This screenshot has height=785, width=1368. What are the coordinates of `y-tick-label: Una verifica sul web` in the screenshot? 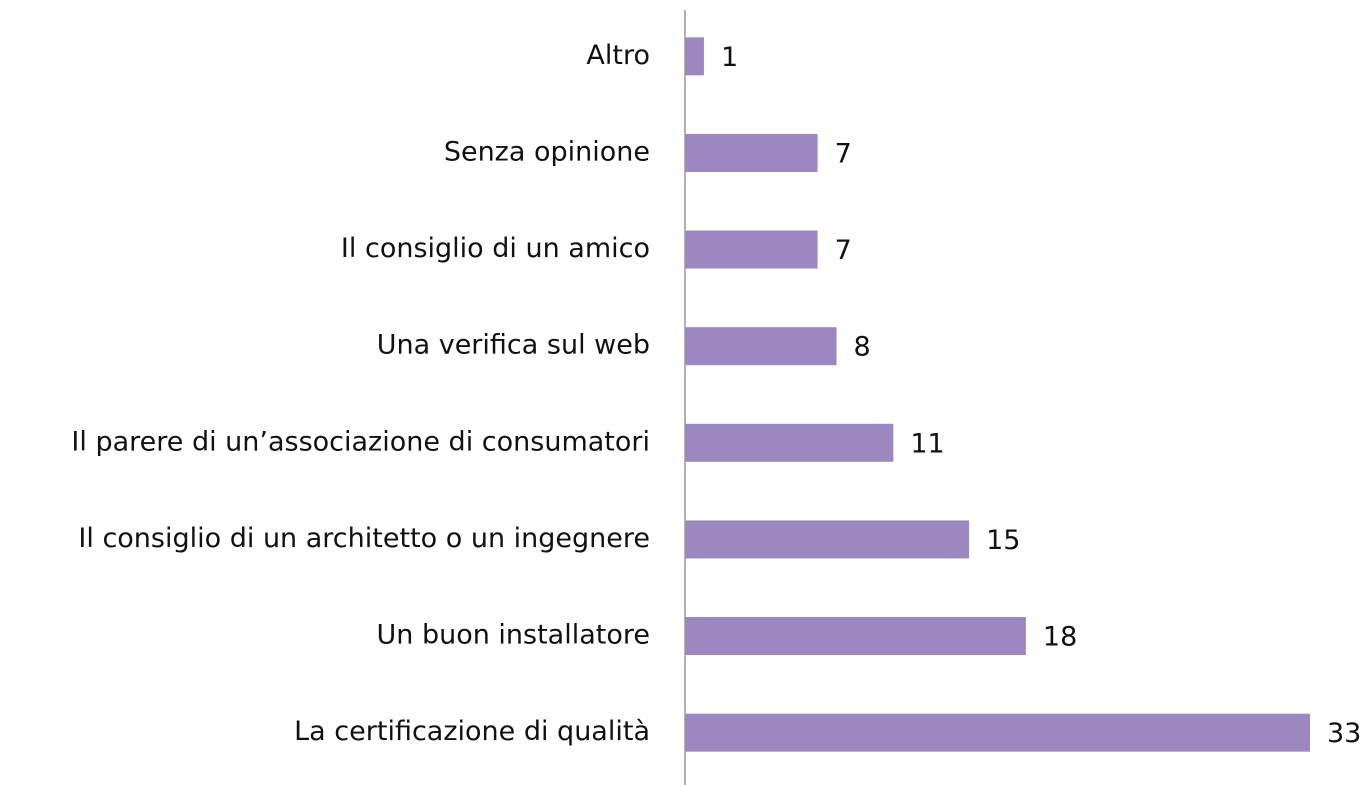 It's located at (513, 345).